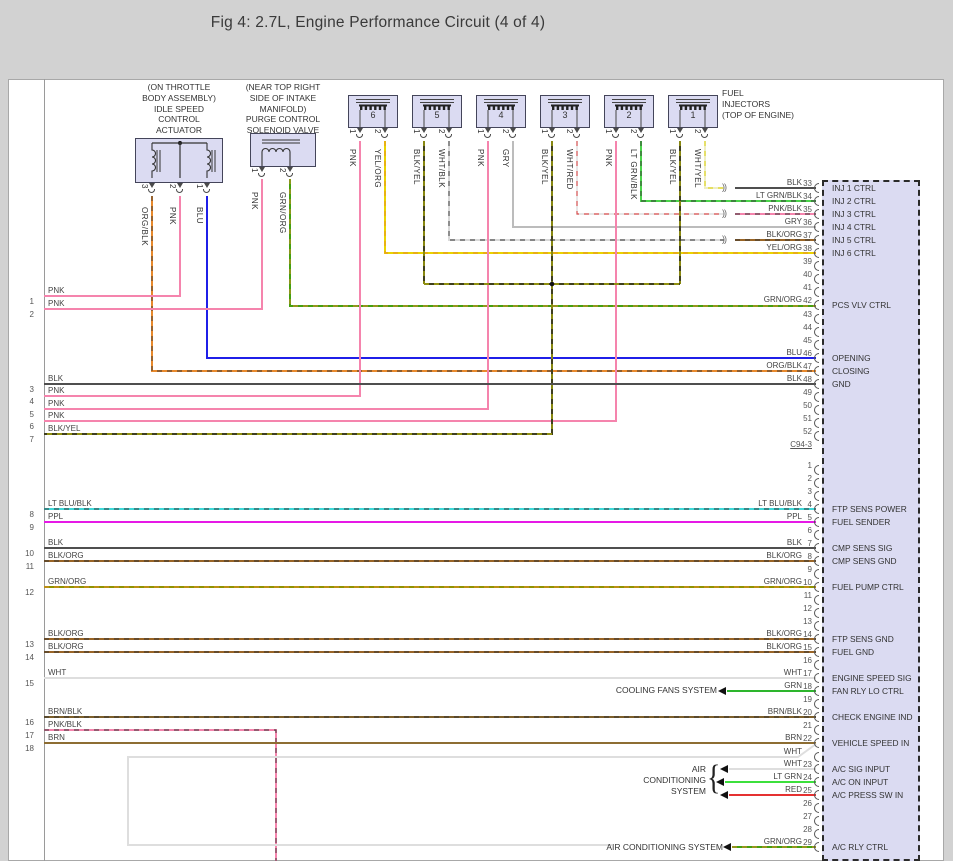 The image size is (953, 861). Describe the element at coordinates (807, 608) in the screenshot. I see `pcm-pin-number: 12` at that location.